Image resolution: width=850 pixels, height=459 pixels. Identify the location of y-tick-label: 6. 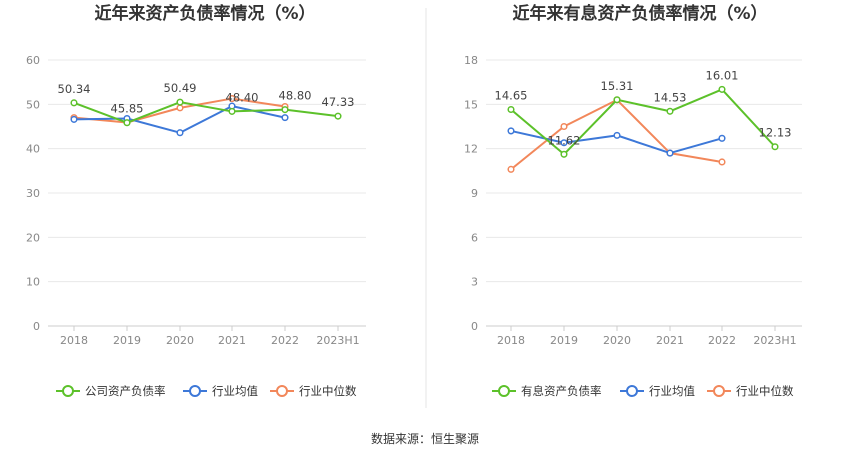
(474, 237).